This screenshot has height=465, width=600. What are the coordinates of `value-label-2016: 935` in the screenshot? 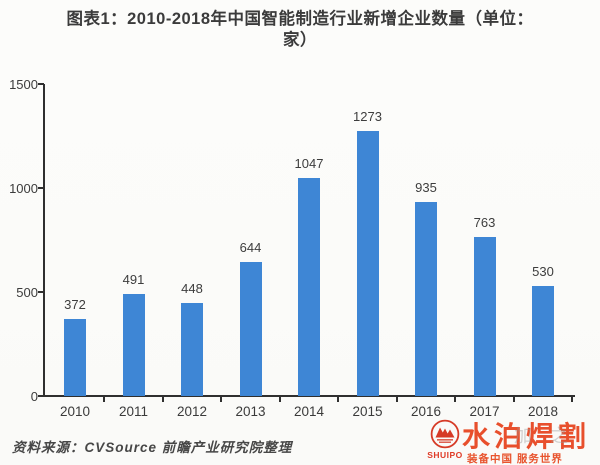 It's located at (426, 187).